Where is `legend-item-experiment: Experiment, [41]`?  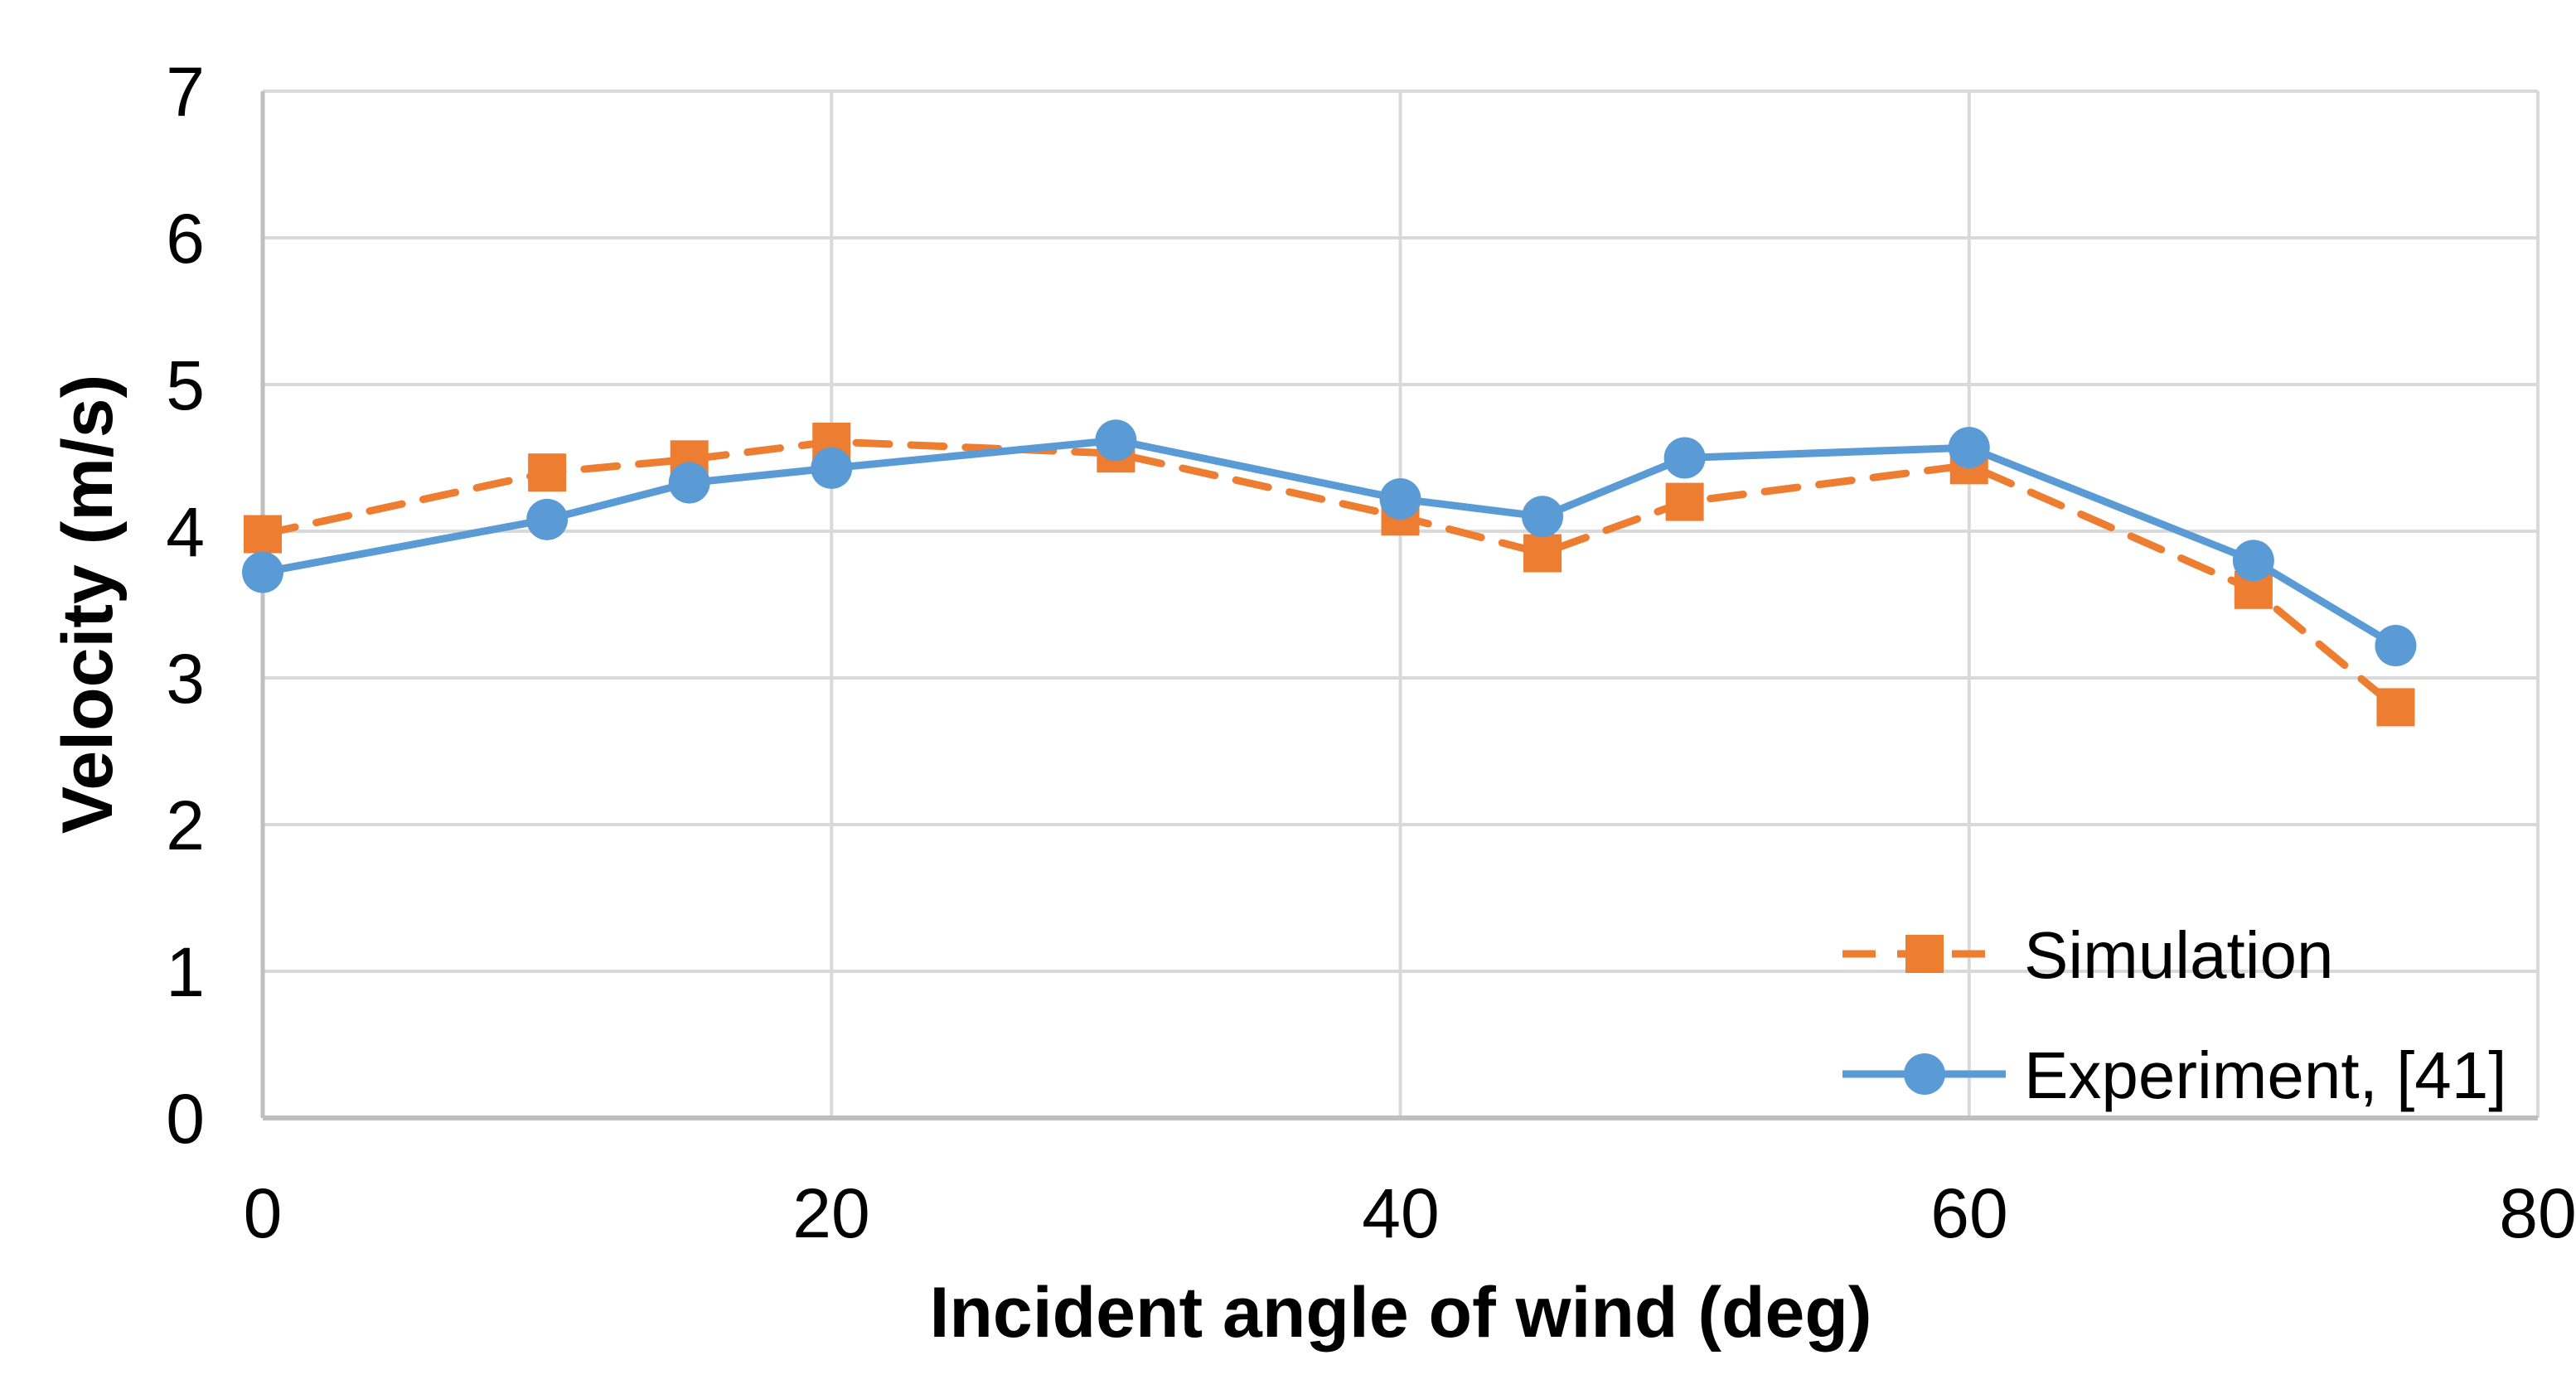 legend-item-experiment: Experiment, [41] is located at coordinates (2174, 1075).